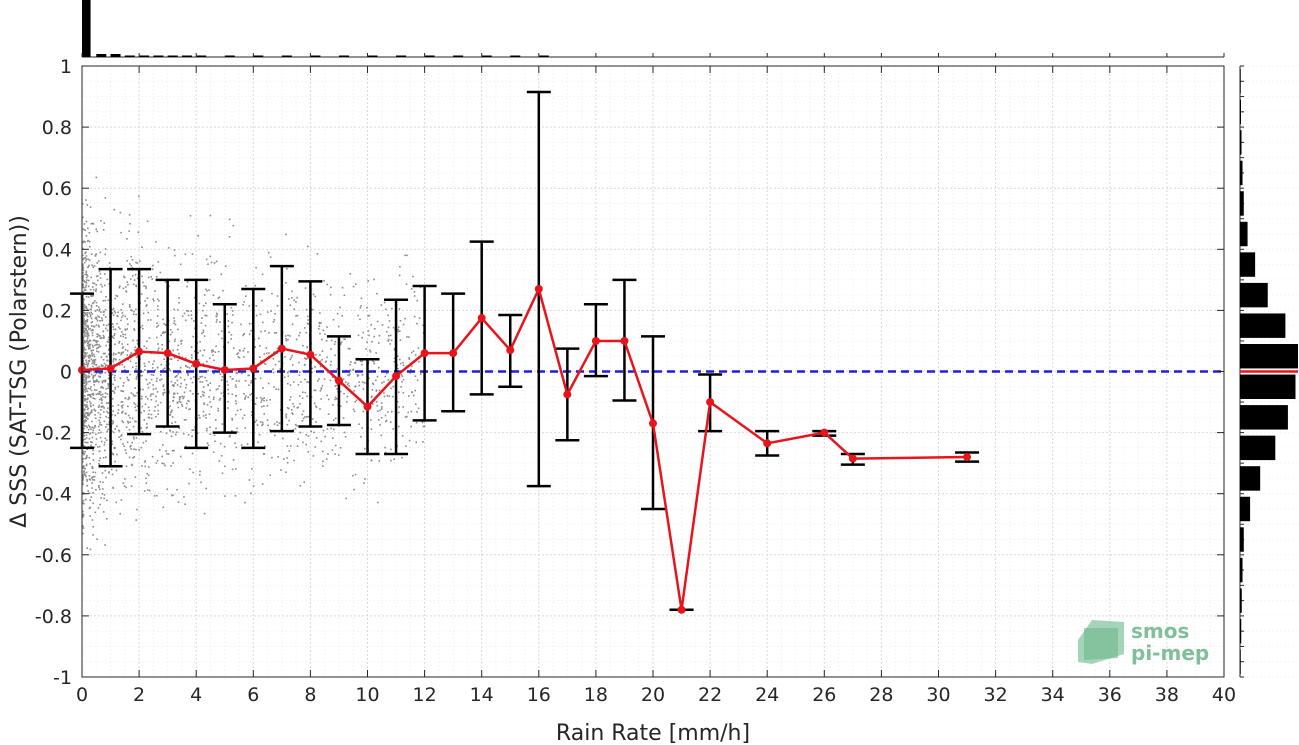 This screenshot has width=1299, height=745. I want to click on x-tick-label: 10, so click(367, 695).